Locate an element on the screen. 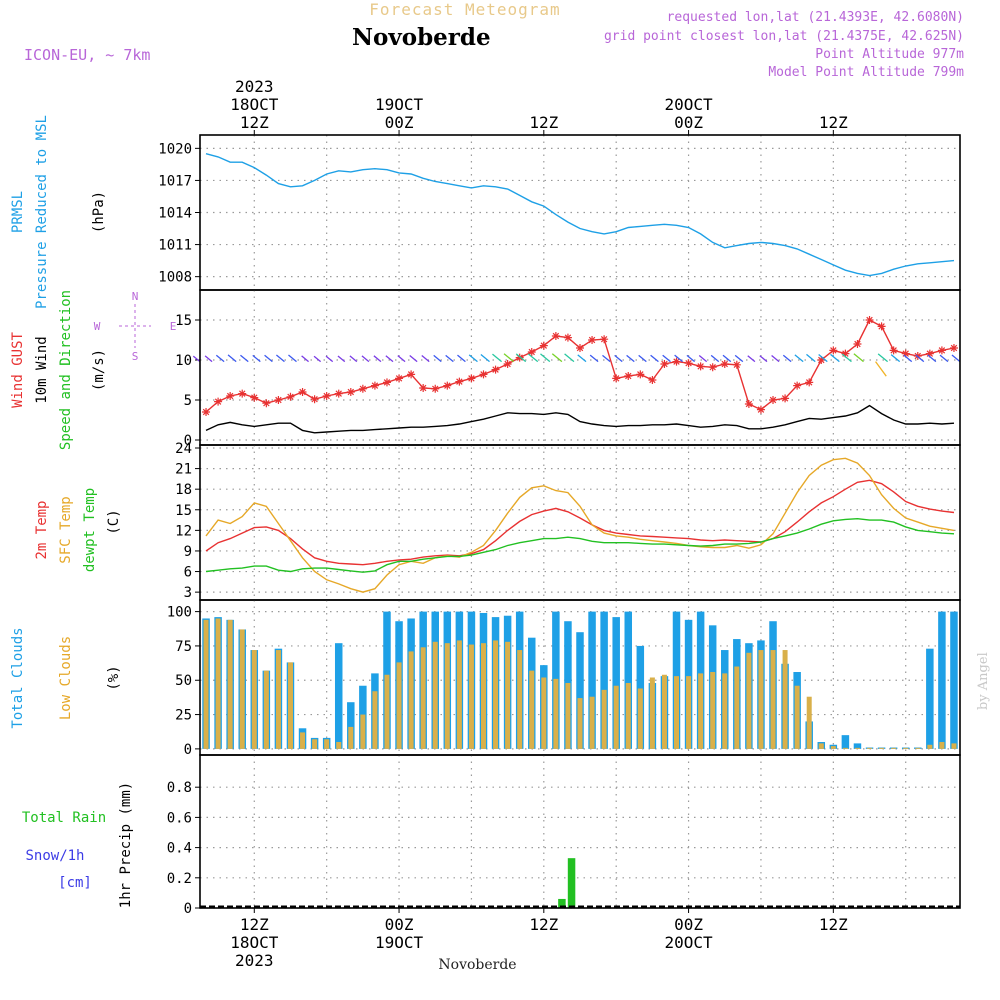 The height and width of the screenshot is (1000, 1000). model-name: ICON-EU, ~ 7km is located at coordinates (87, 55).